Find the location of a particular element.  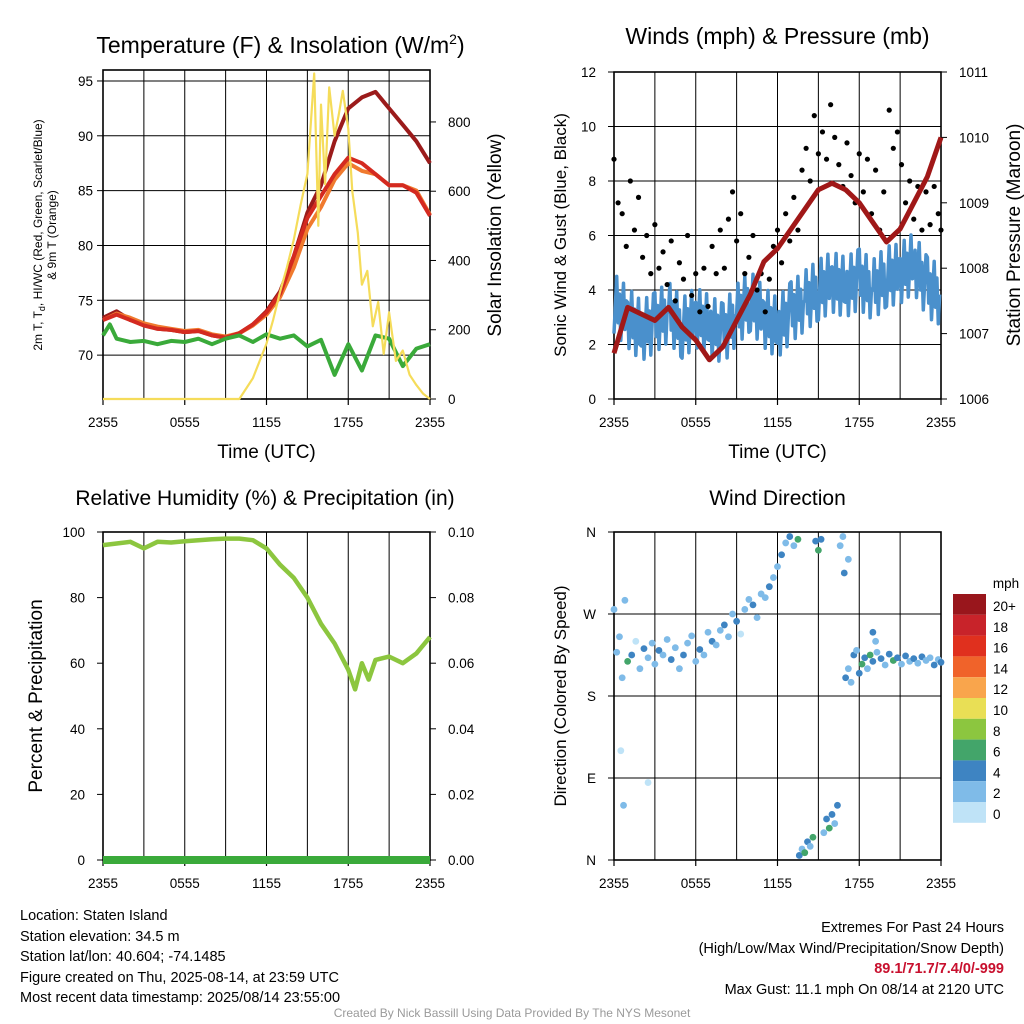

y-tick-label: 75 is located at coordinates (85, 300).